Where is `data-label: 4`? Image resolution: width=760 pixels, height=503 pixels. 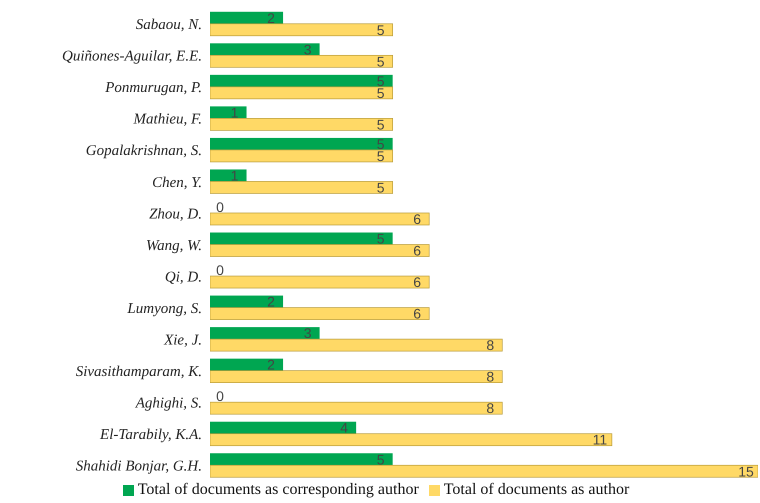 data-label: 4 is located at coordinates (344, 428).